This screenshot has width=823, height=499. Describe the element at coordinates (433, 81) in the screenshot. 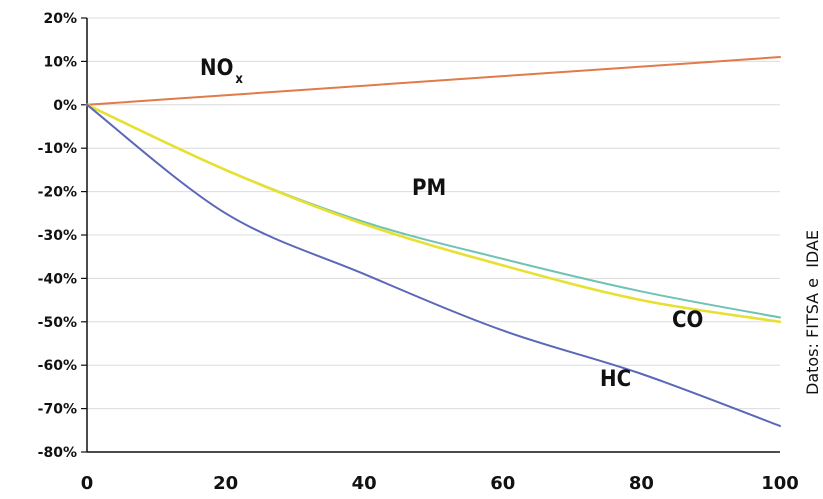

I see `series-line-no` at that location.